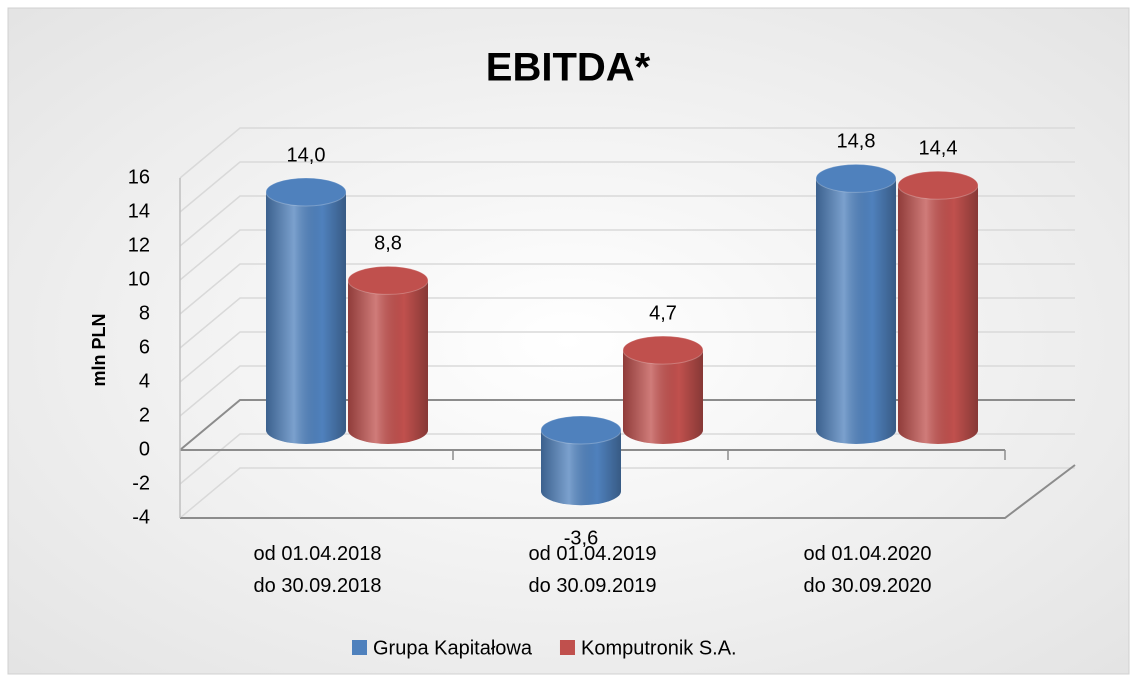  Describe the element at coordinates (99, 349) in the screenshot. I see `y-axis-label: mln PLN` at that location.